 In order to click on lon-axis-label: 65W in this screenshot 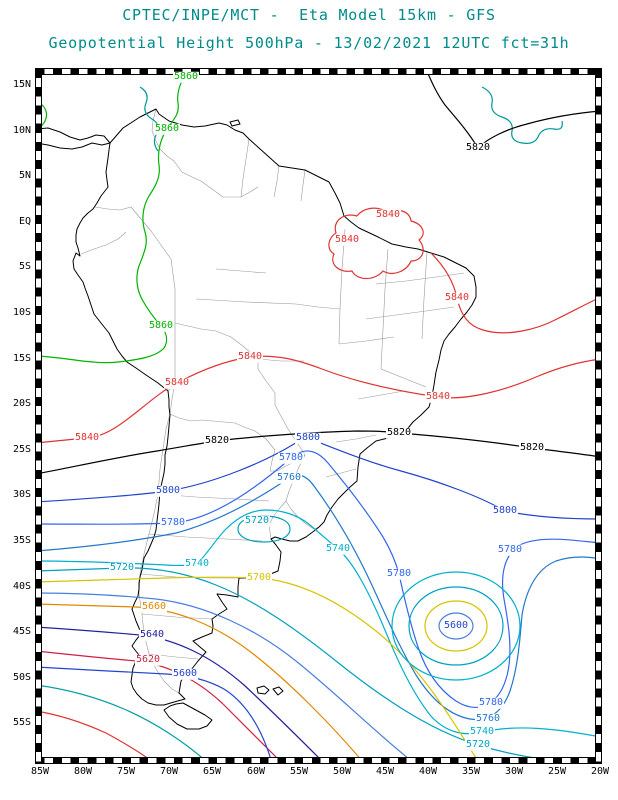, I will do `click(212, 771)`.